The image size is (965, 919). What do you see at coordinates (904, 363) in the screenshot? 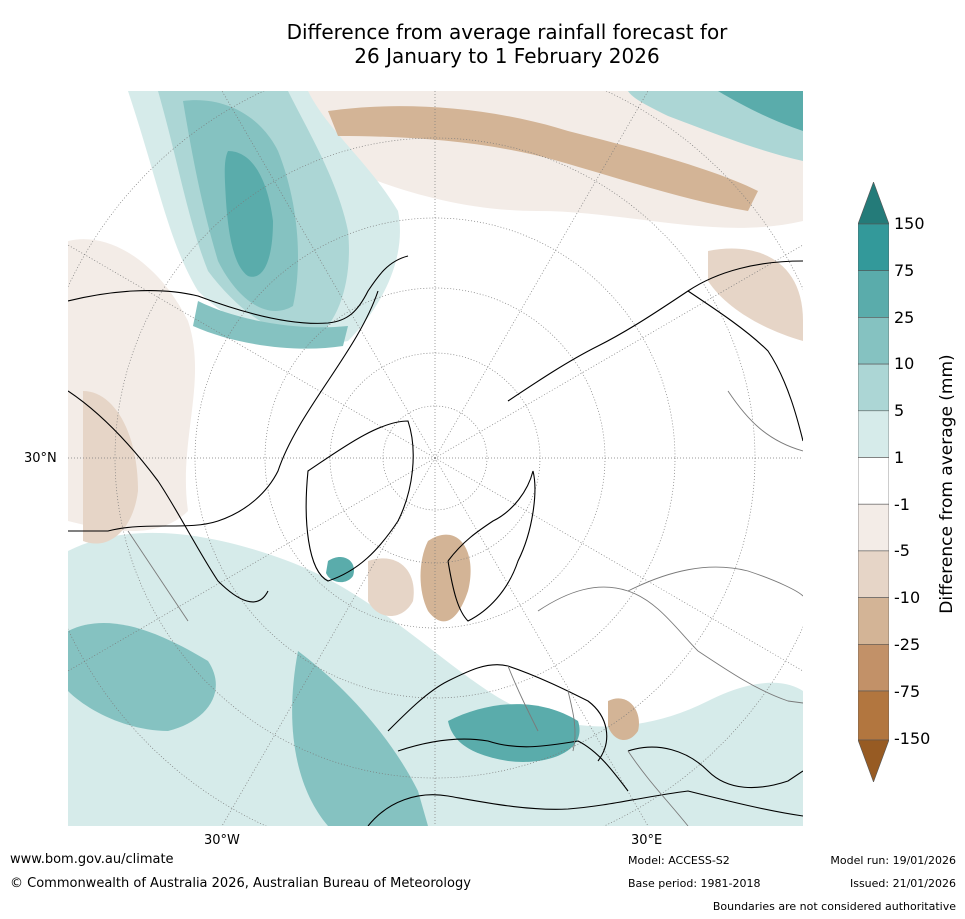
I see `colorbar-tick-10: 10` at bounding box center [904, 363].